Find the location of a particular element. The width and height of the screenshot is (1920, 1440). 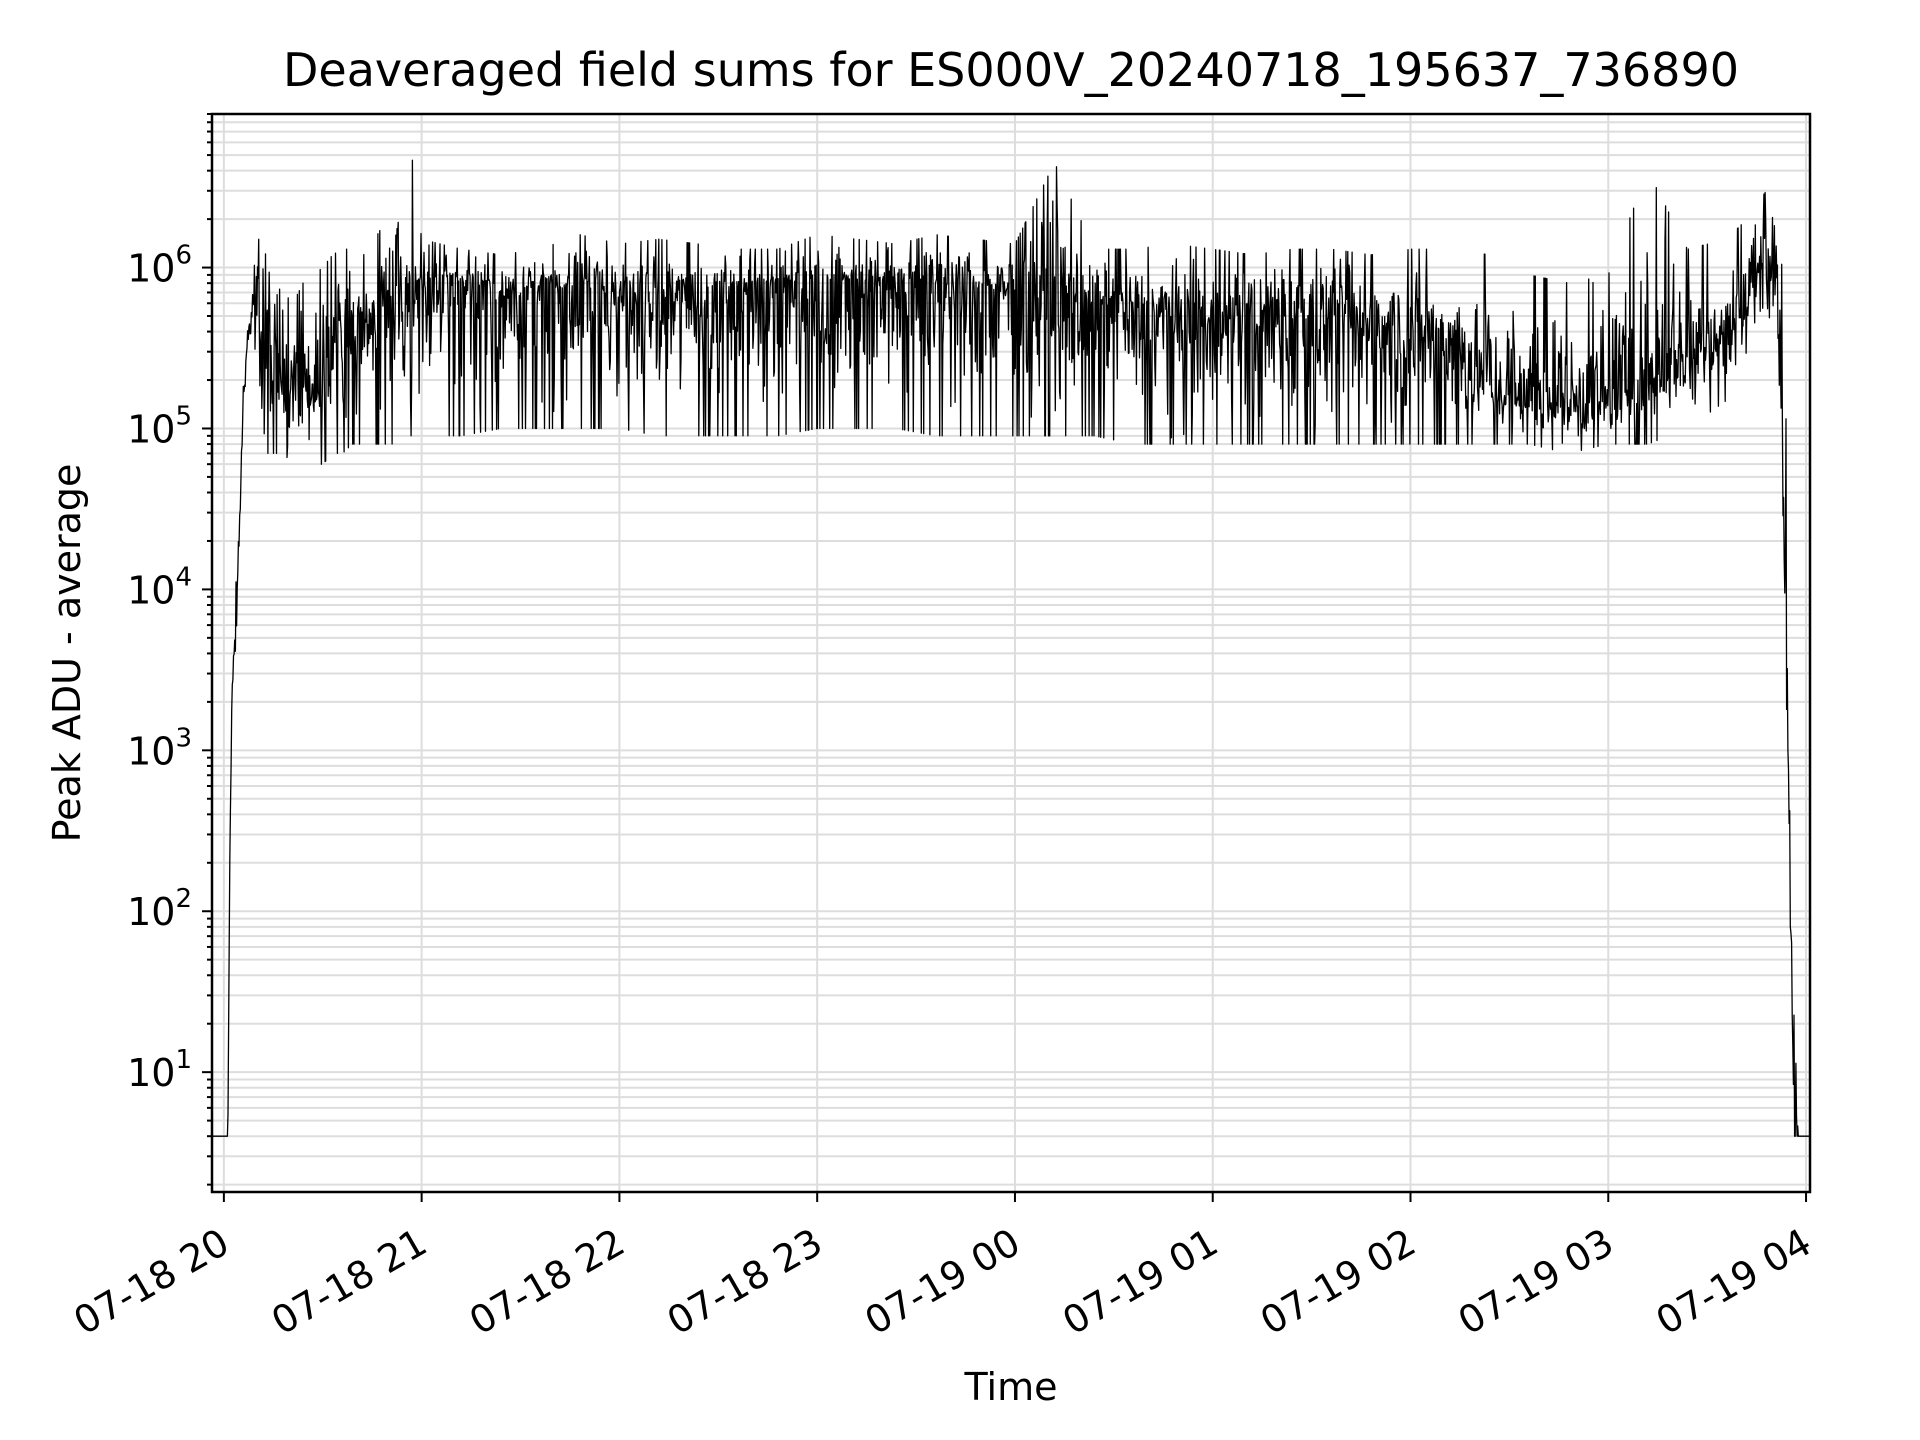

y-axis-ticks: 10¹ 10² 10³ 10⁴ 10⁵ 10⁶ is located at coordinates (169, 649).